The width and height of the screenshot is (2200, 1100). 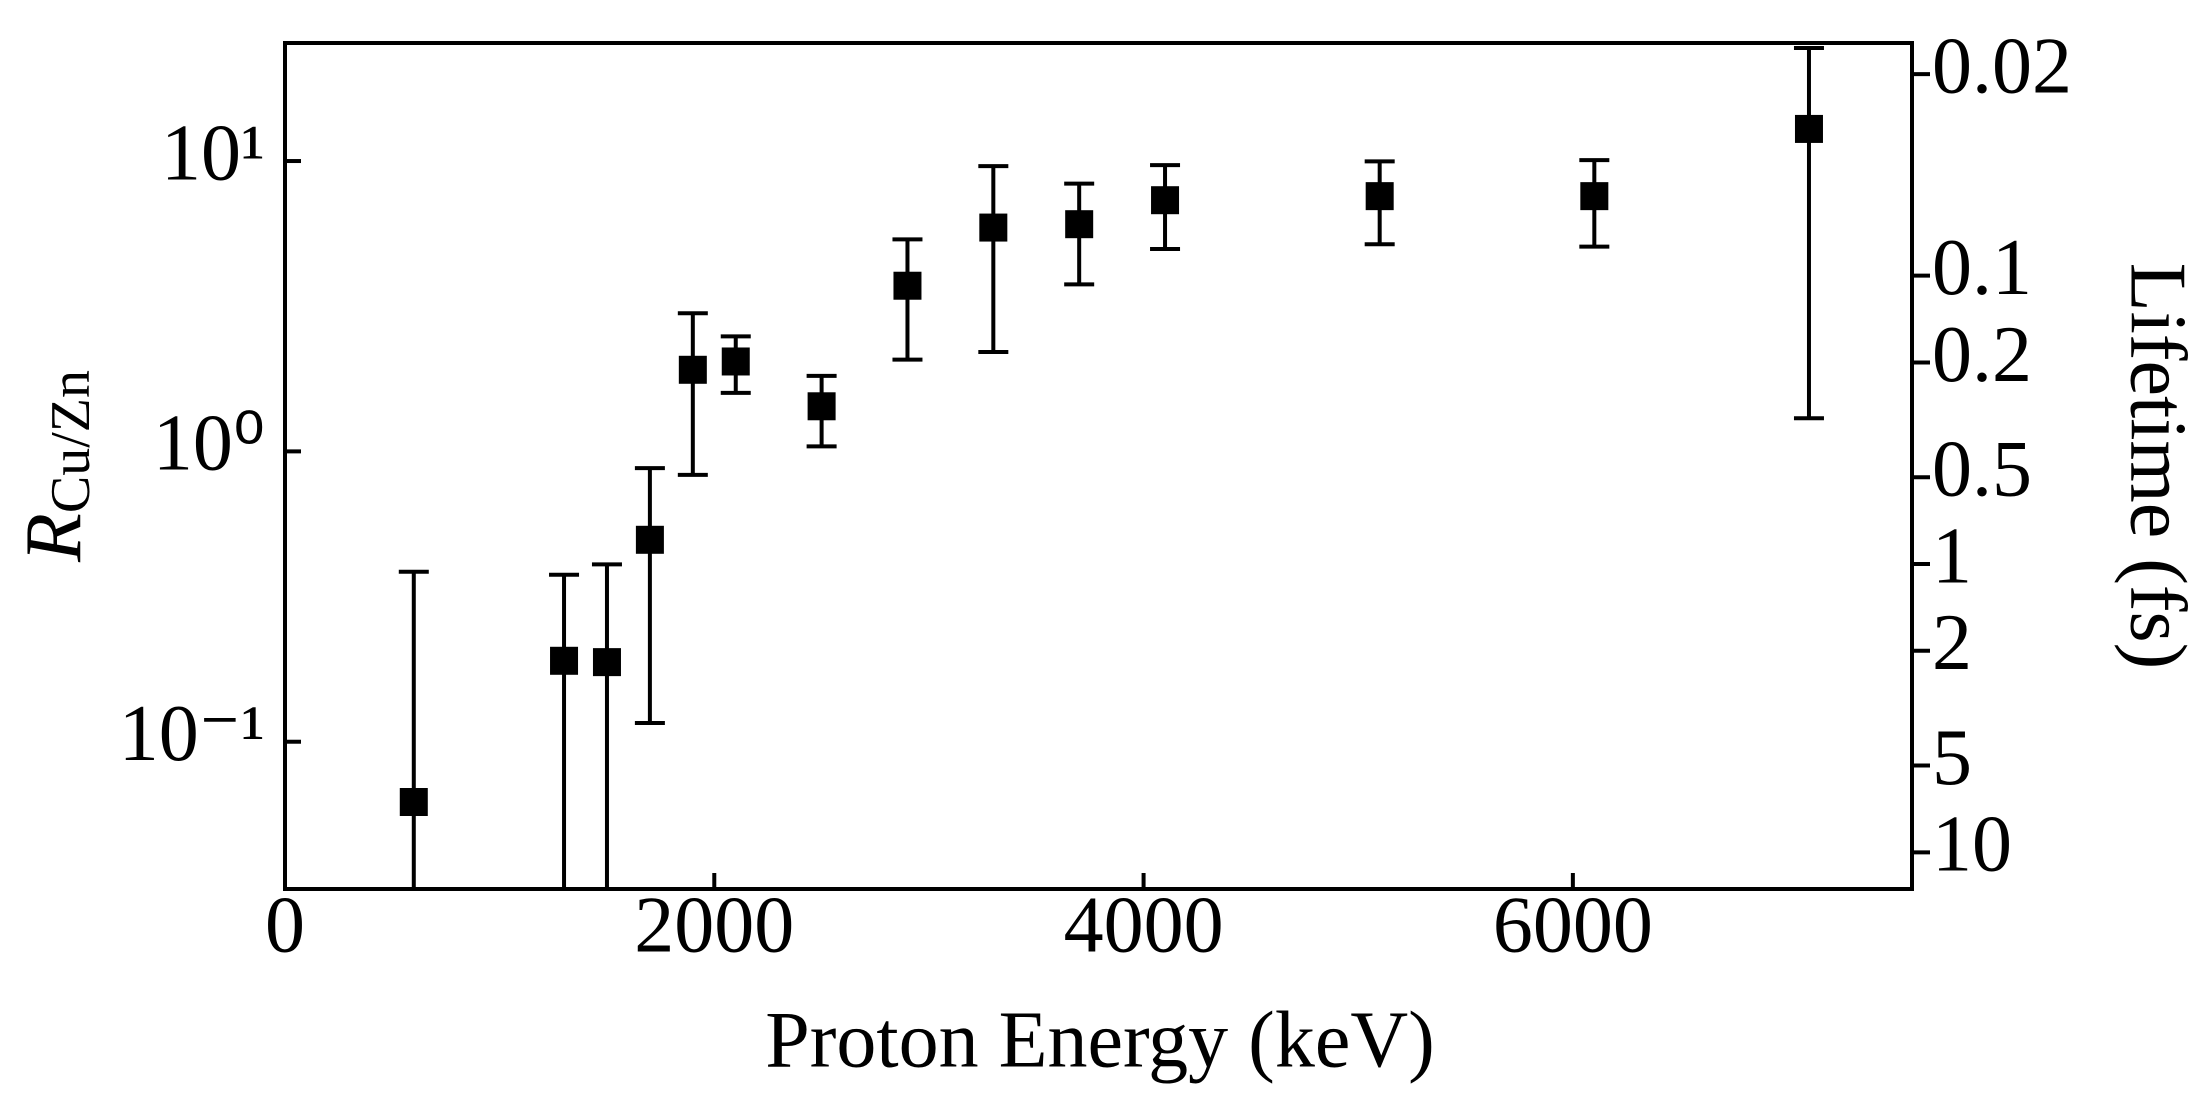 What do you see at coordinates (1100, 1040) in the screenshot?
I see `x-axis-label: Proton Energy (keV)` at bounding box center [1100, 1040].